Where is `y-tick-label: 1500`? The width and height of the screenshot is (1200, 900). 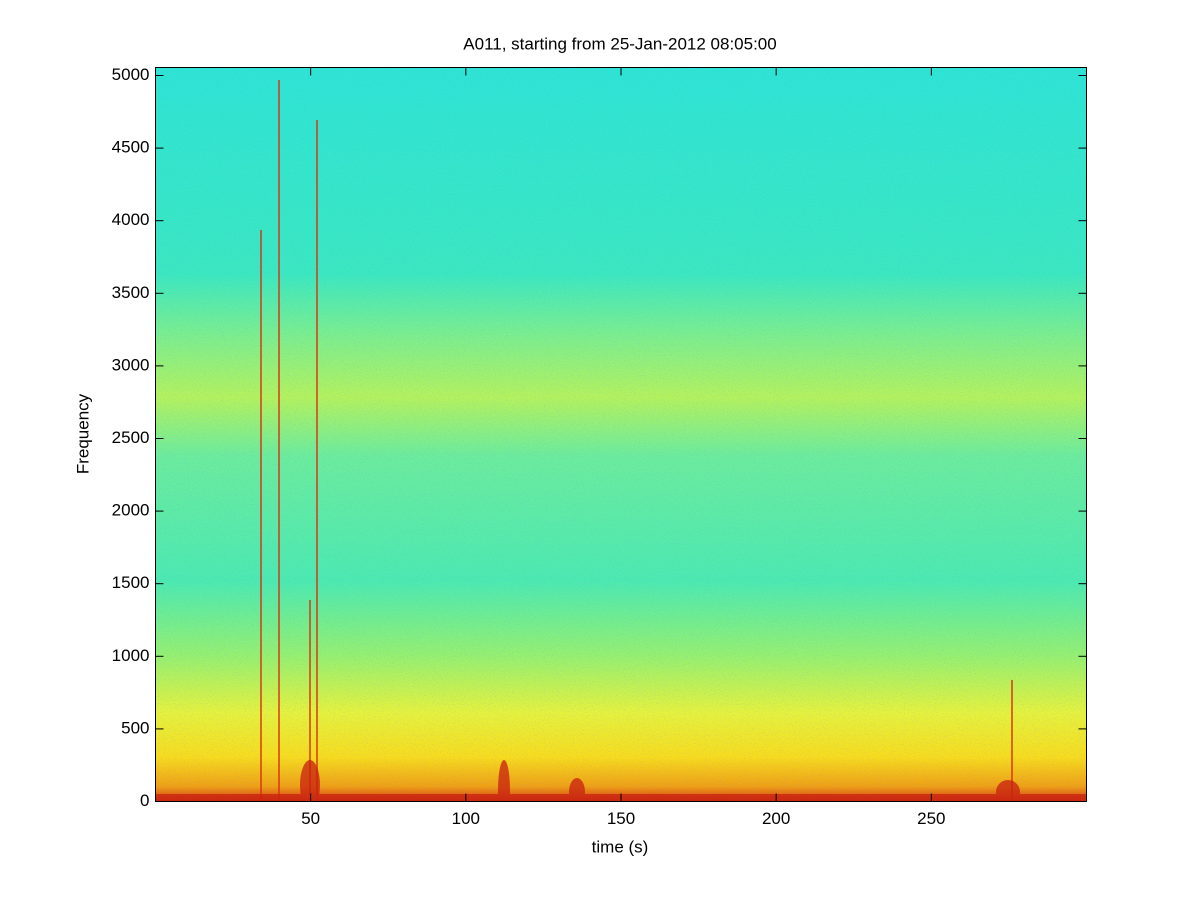
y-tick-label: 1500 is located at coordinates (131, 582).